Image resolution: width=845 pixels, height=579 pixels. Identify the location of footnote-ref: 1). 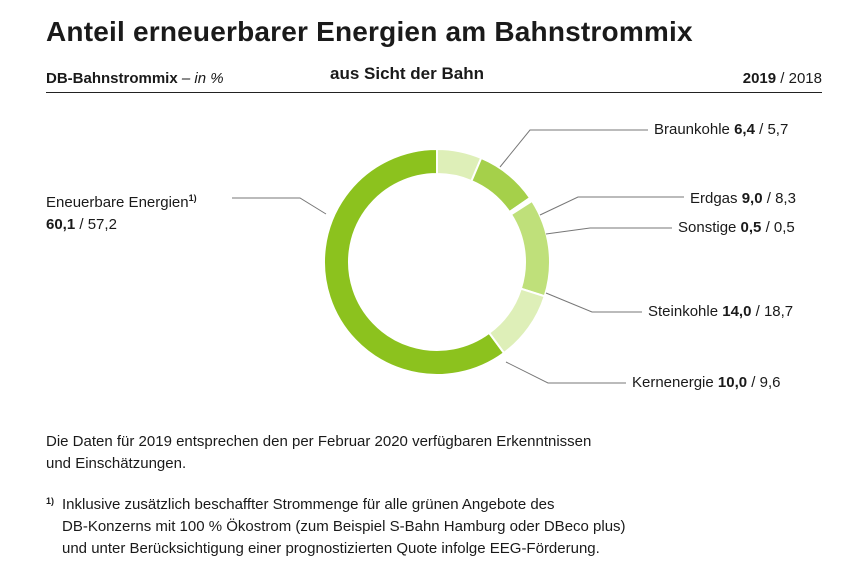
(192, 198).